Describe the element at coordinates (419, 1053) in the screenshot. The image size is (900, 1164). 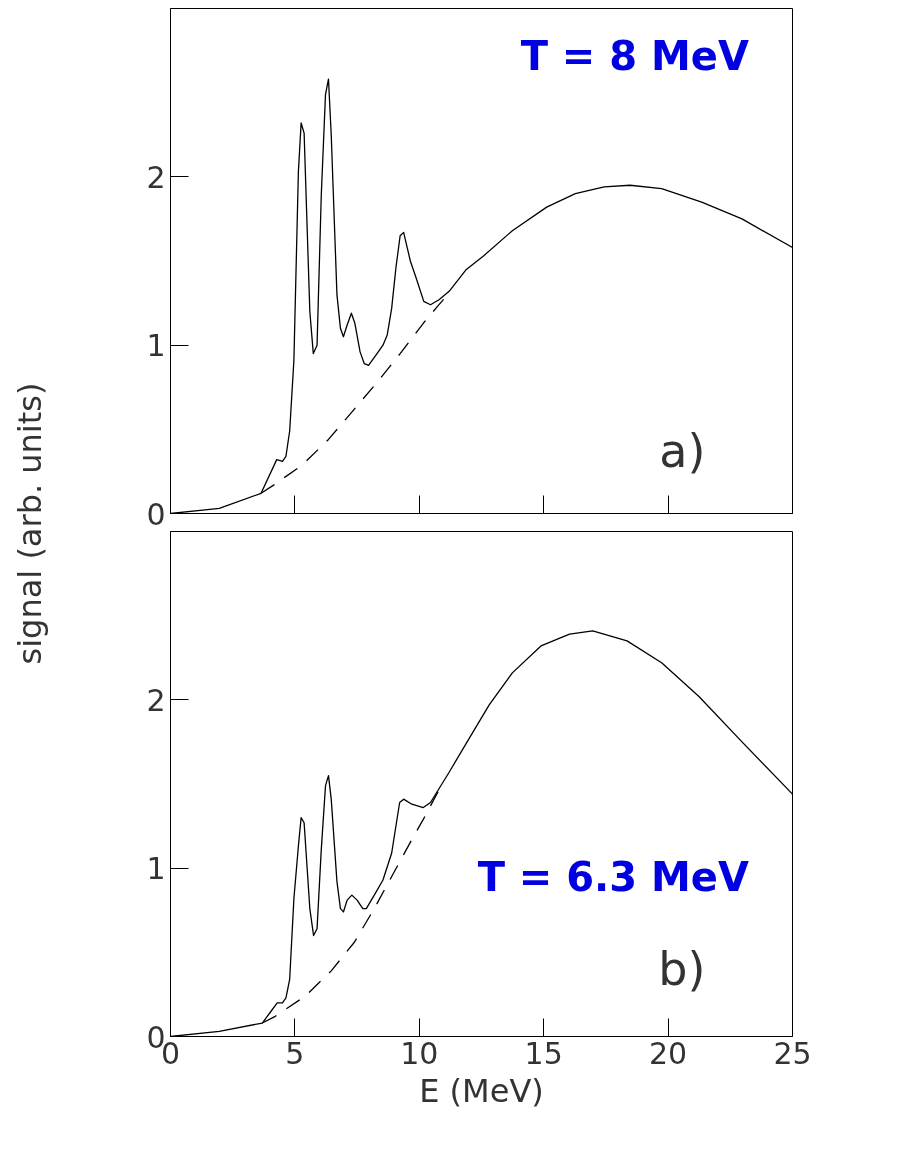
I see `x-tick-label: 10` at that location.